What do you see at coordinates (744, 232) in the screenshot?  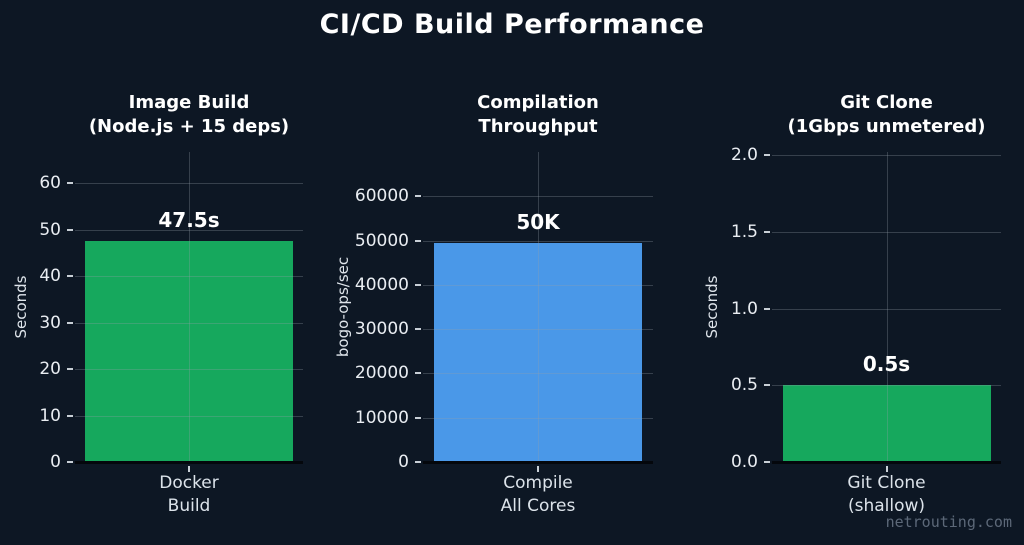 I see `y-tick-label: 1.5` at bounding box center [744, 232].